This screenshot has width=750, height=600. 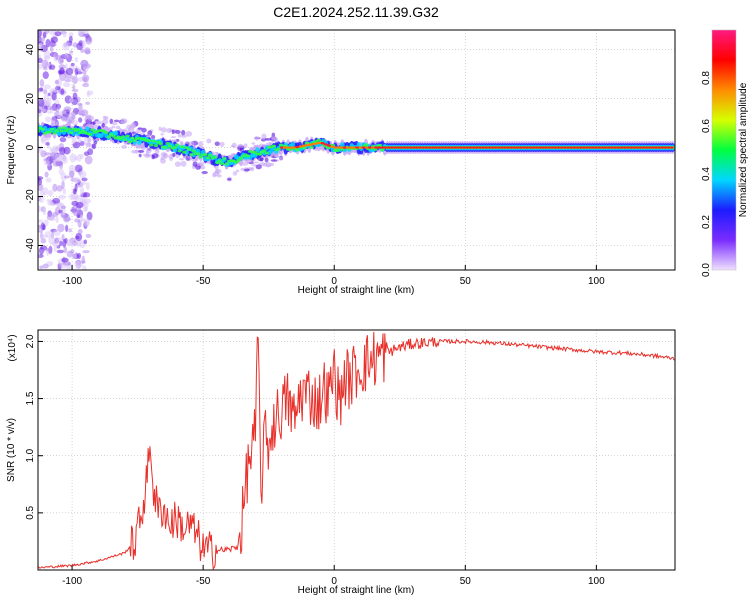 I want to click on snr-x-tick-label: -100, so click(x=72, y=581).